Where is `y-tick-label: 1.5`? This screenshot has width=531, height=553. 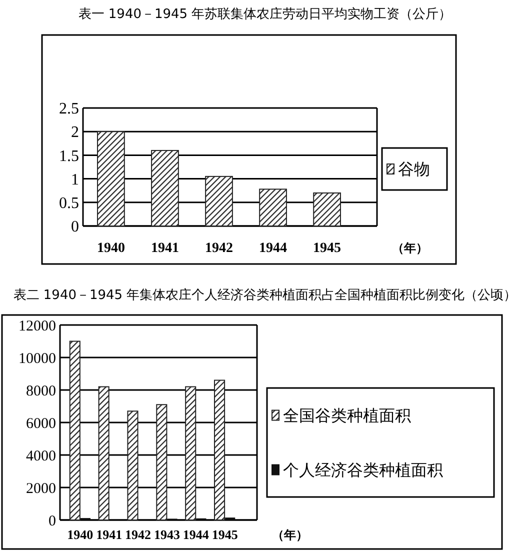 y-tick-label: 1.5 is located at coordinates (69, 156).